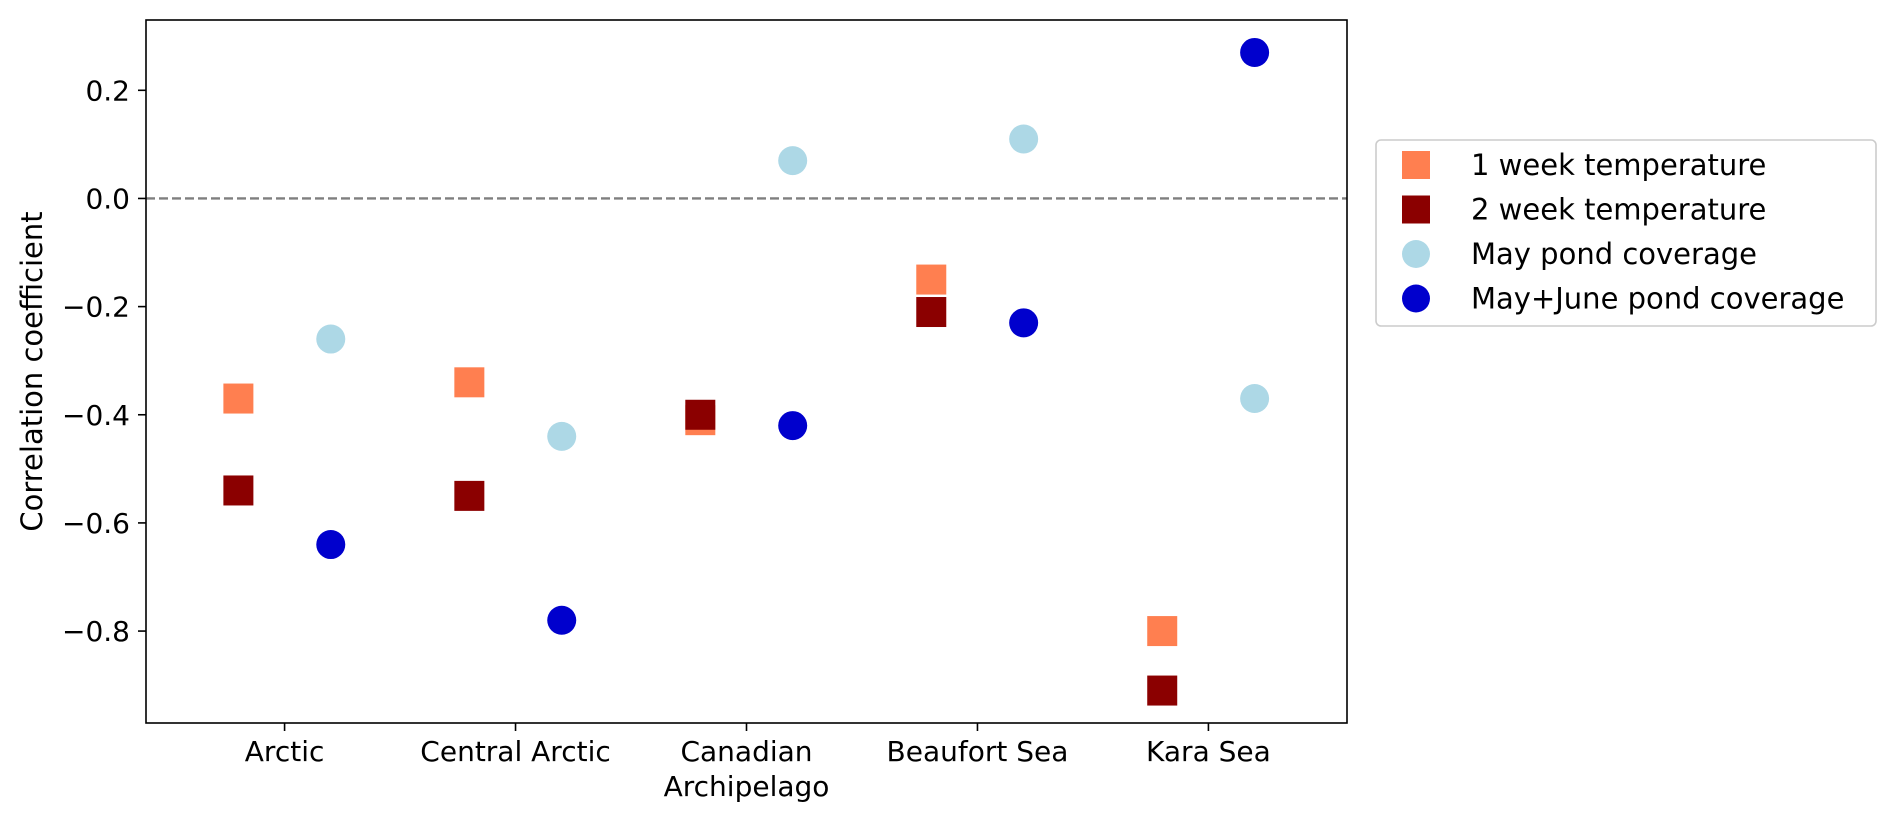 This screenshot has height=820, width=1892. Describe the element at coordinates (285, 751) in the screenshot. I see `x-tick-label-1: Arctic` at that location.